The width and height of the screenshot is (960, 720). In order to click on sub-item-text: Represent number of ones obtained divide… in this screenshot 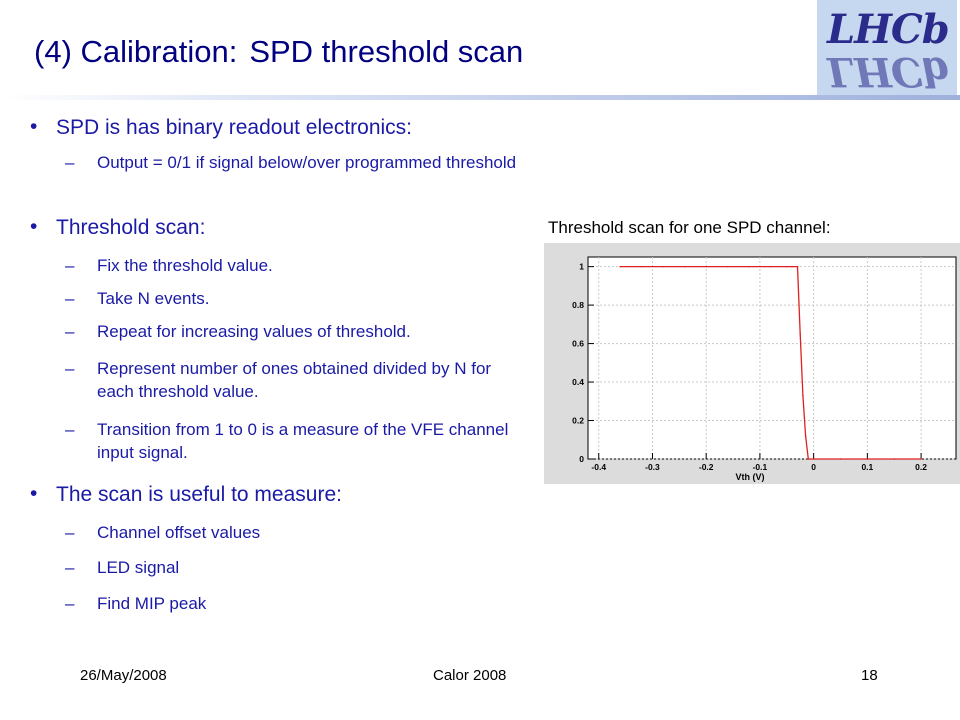, I will do `click(294, 380)`.